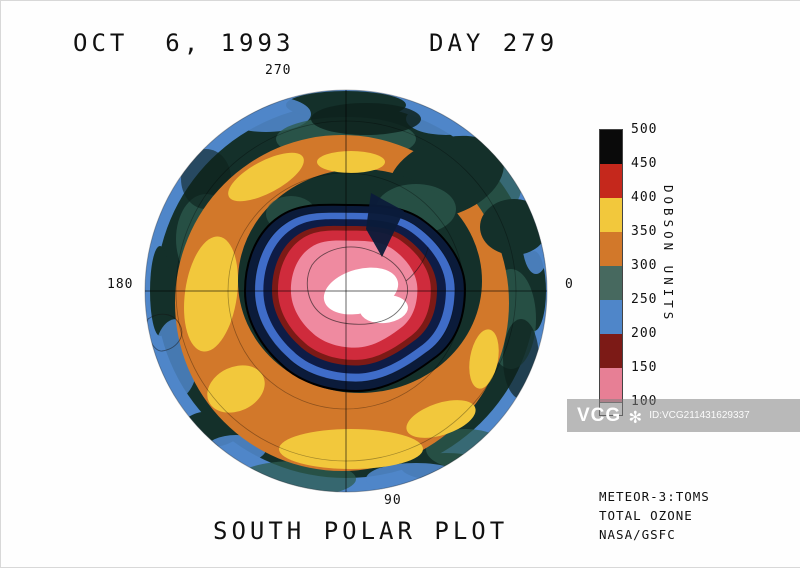 This screenshot has height=568, width=800. Describe the element at coordinates (569, 284) in the screenshot. I see `azimuth-label-0: 0` at that location.